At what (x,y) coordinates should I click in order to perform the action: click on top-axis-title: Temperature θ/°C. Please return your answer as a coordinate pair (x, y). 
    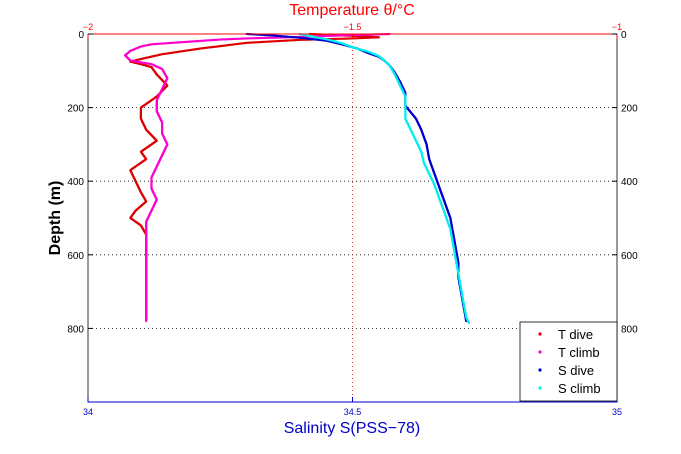
    Looking at the image, I should click on (352, 10).